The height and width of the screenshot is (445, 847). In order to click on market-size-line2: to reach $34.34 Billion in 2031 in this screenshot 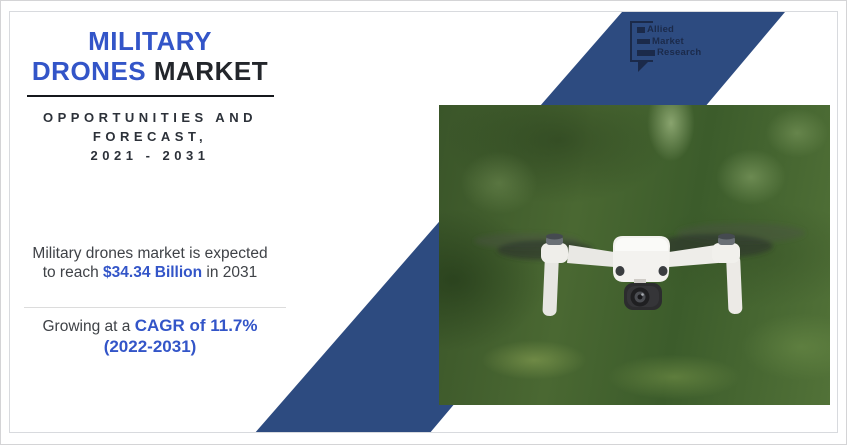, I will do `click(150, 272)`.